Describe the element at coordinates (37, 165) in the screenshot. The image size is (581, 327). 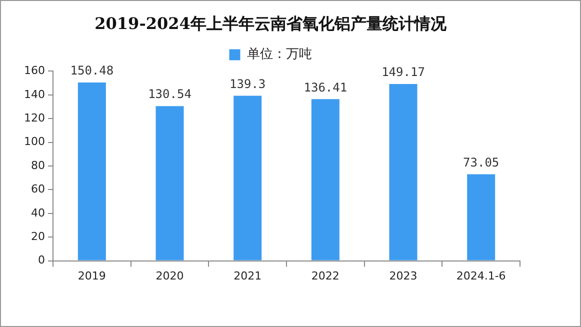
I see `y-tick-label: 80` at that location.